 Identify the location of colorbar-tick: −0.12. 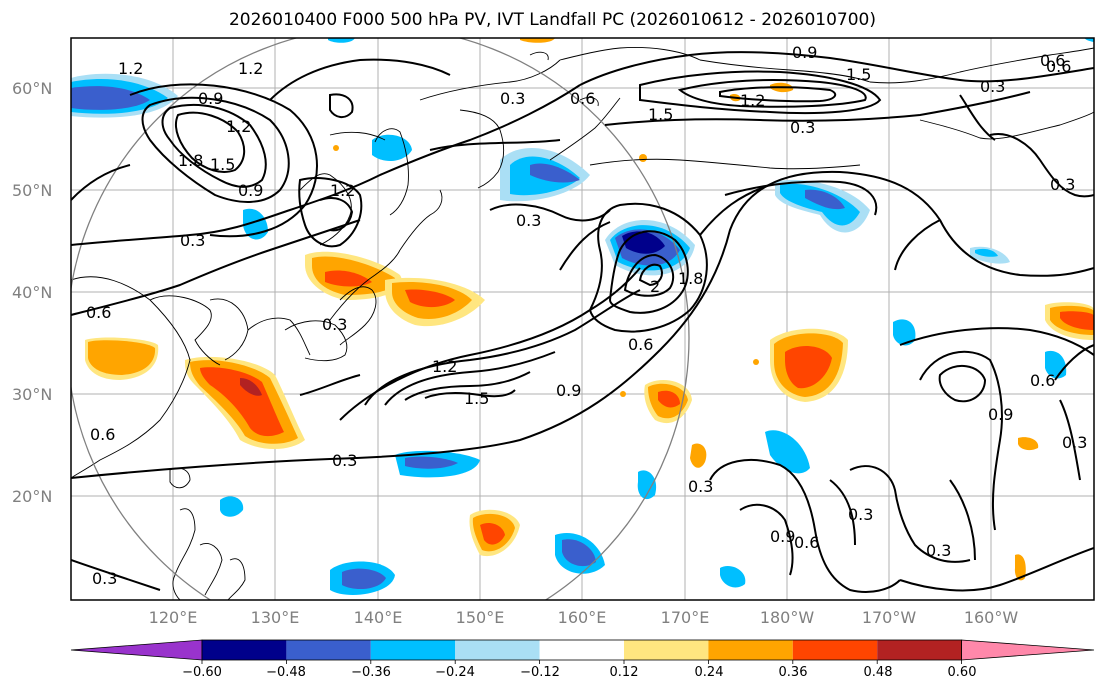
(540, 672).